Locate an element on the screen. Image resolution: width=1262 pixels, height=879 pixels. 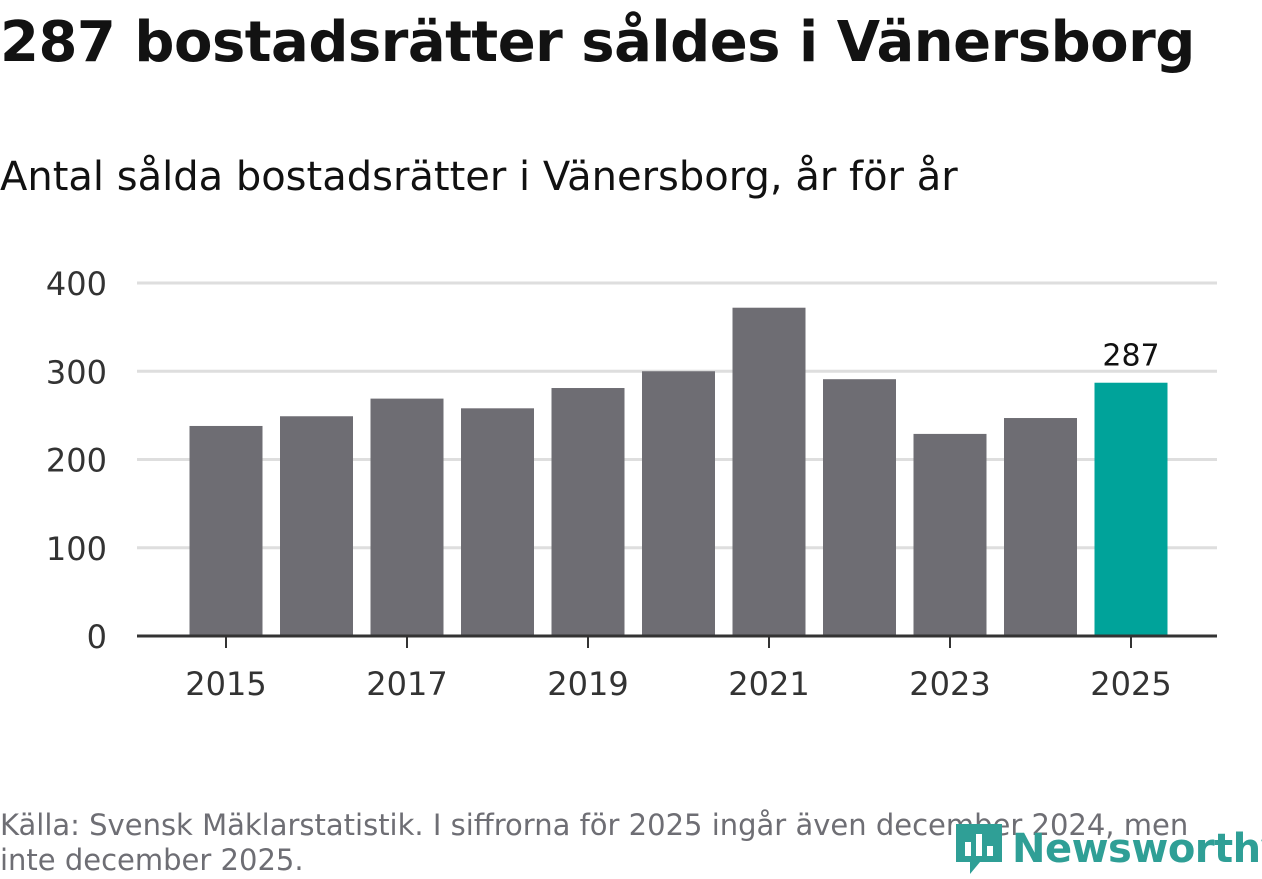
x-tick-label: 2021 is located at coordinates (768, 684).